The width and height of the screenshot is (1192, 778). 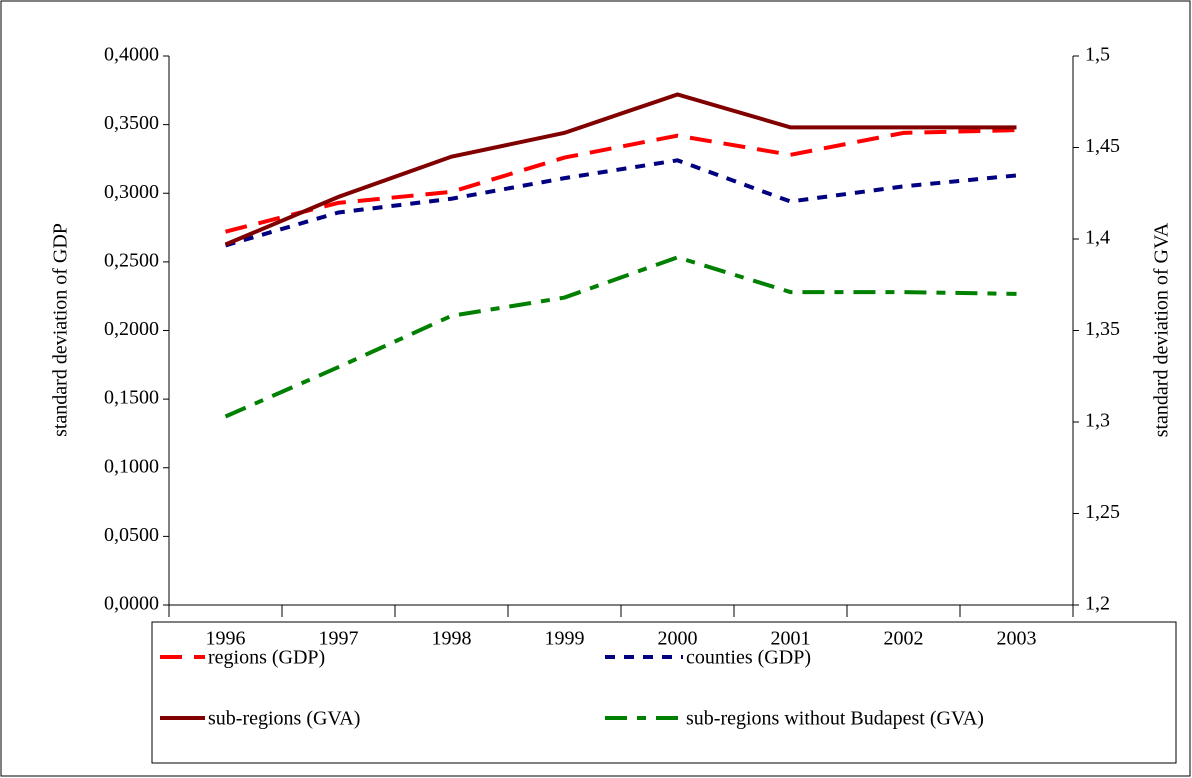 What do you see at coordinates (131, 604) in the screenshot?
I see `y-tick-label: 0,0000` at bounding box center [131, 604].